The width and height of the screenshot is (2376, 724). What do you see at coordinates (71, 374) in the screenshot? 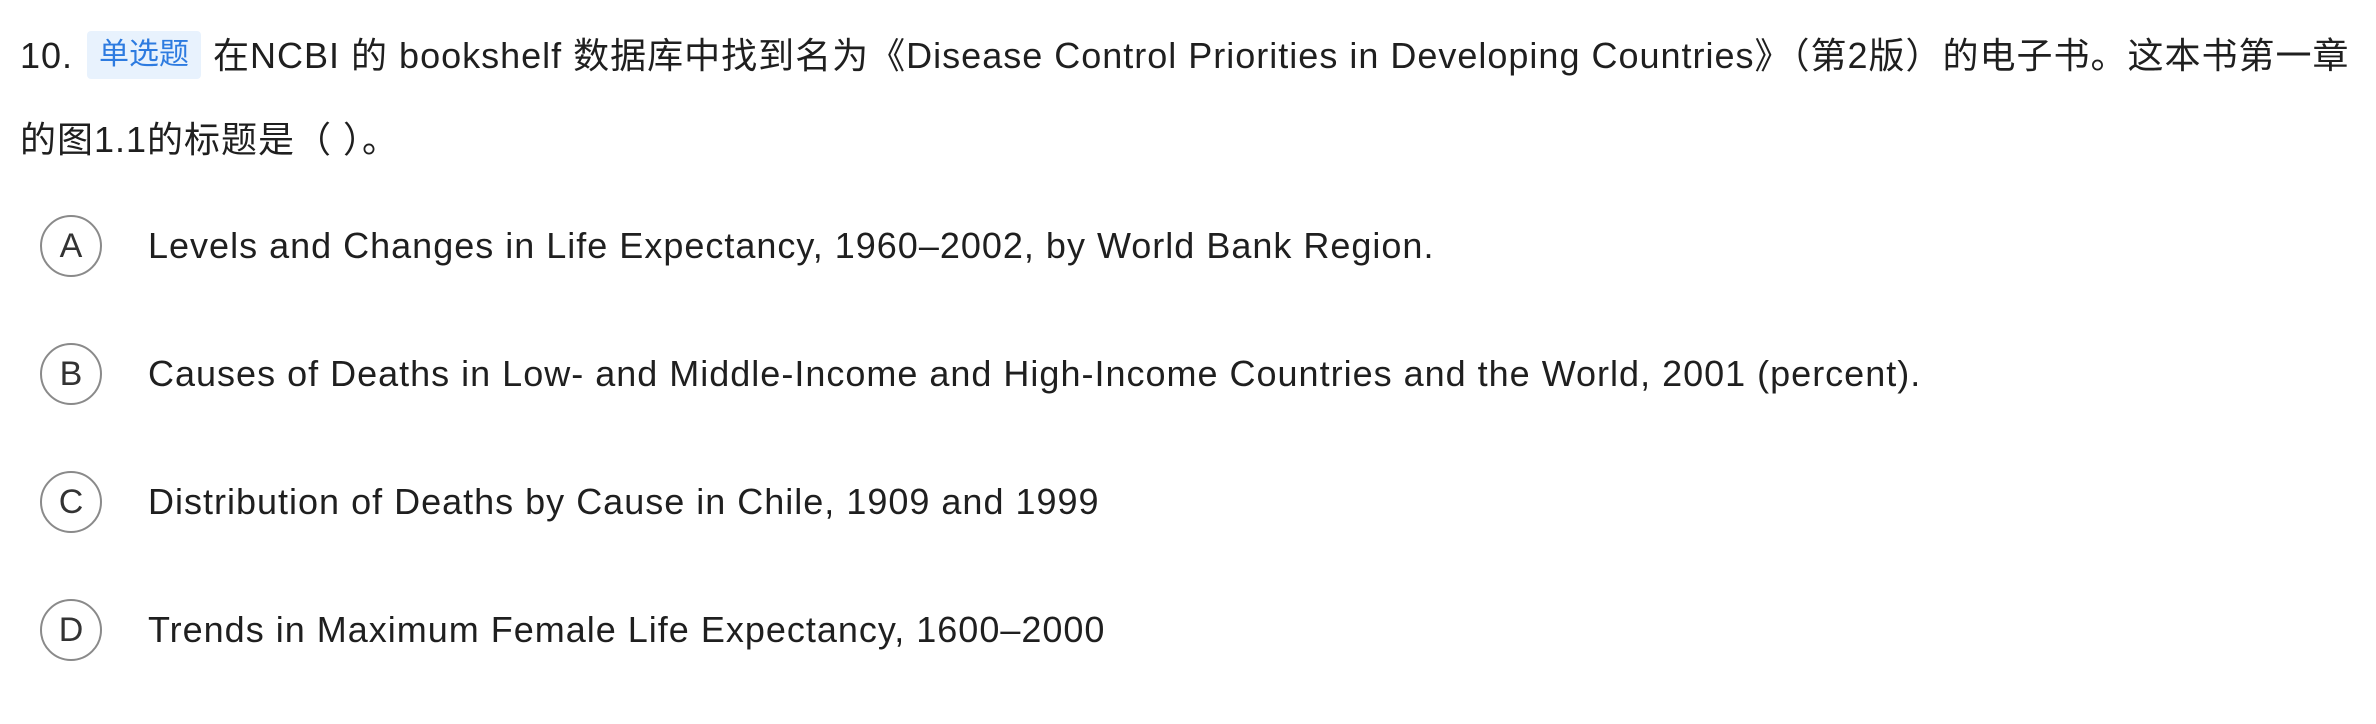
I see `option-b-radio: B` at bounding box center [71, 374].